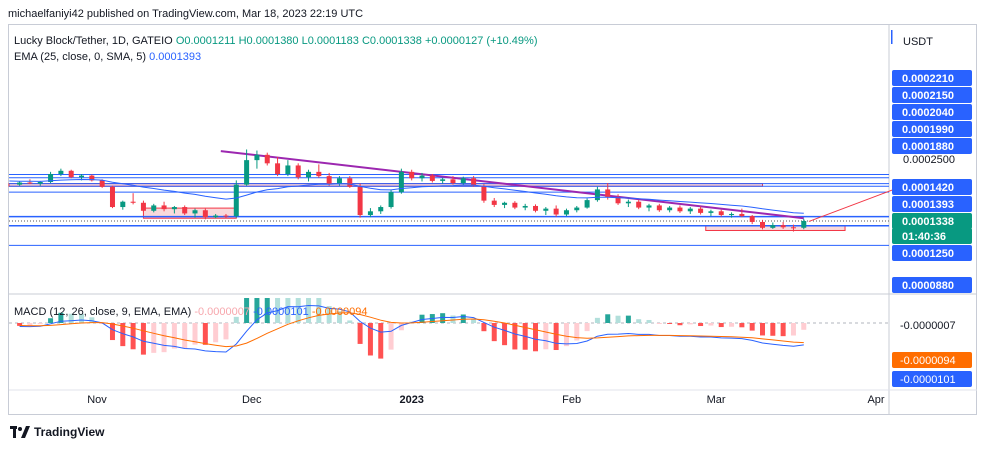 This screenshot has height=449, width=985. What do you see at coordinates (411, 400) in the screenshot?
I see `x-axis-label-2: 2023` at bounding box center [411, 400].